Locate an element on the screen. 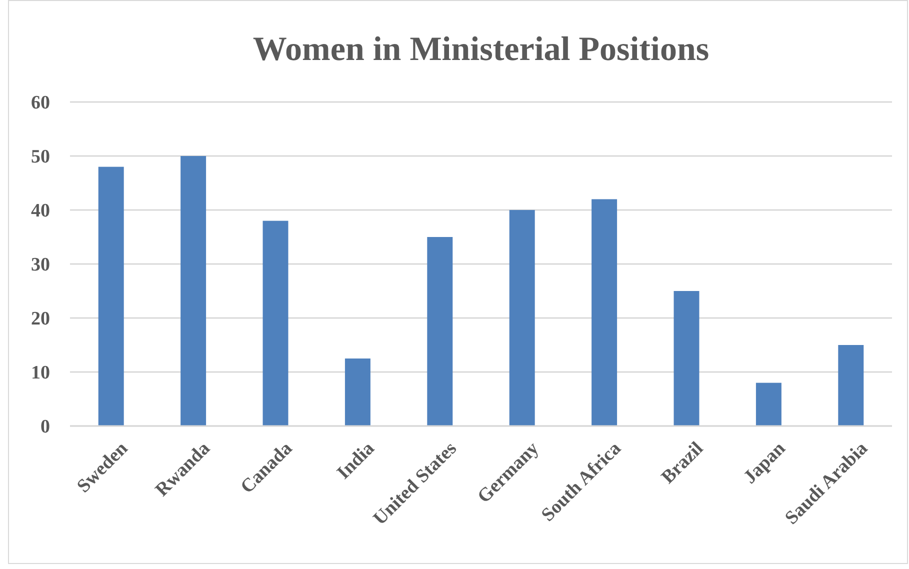  y-tick-label: 10 is located at coordinates (40, 373).